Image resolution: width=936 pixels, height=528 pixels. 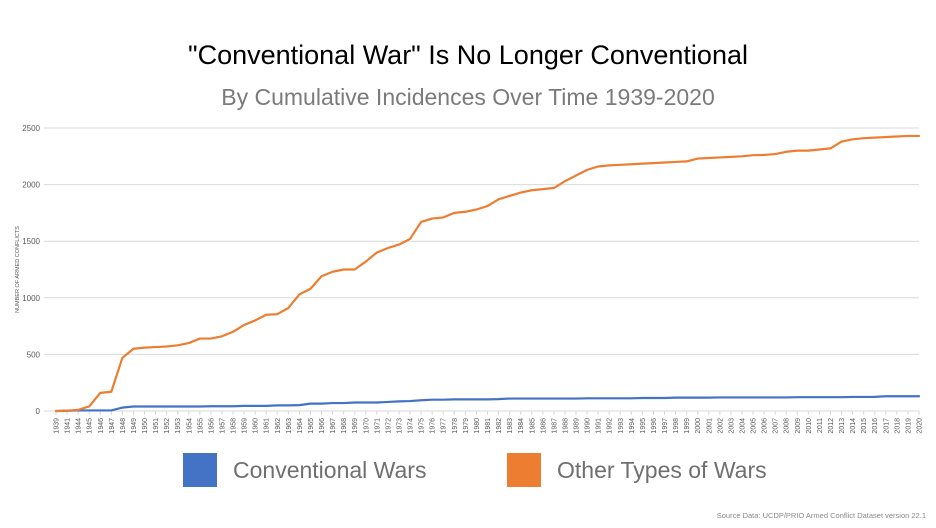 What do you see at coordinates (466, 426) in the screenshot?
I see `x-tick-label-1979: 1979` at bounding box center [466, 426].